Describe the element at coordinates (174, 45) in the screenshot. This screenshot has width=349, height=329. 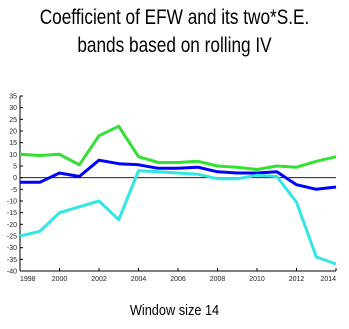
I see `chart-title-line-2: bands based on rolling IV` at that location.